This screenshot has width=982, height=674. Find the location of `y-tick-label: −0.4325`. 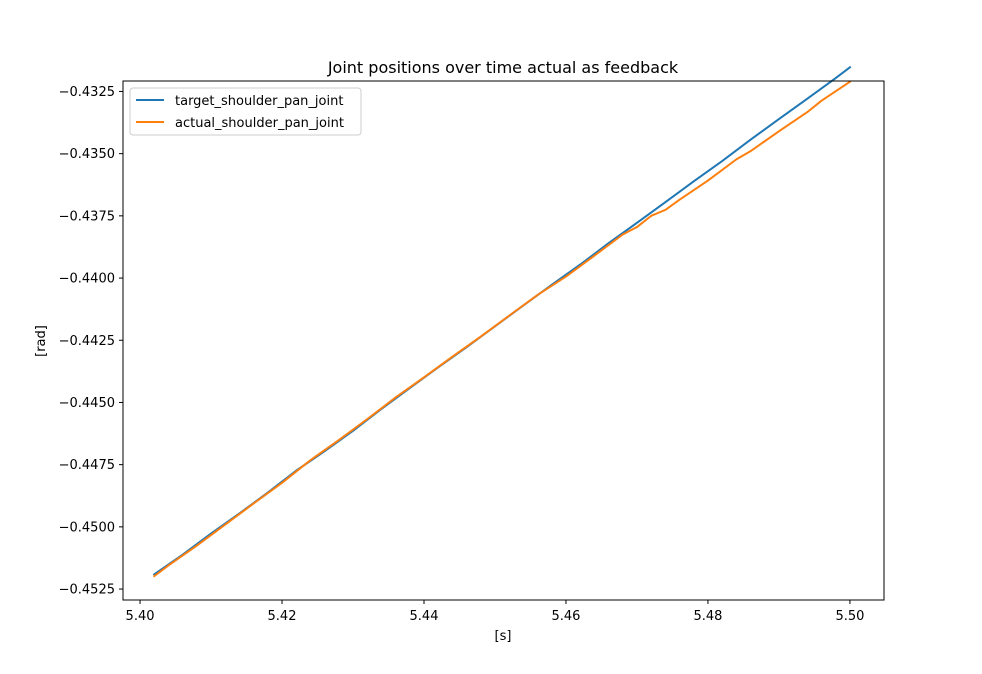

y-tick-label: −0.4325 is located at coordinates (87, 92).